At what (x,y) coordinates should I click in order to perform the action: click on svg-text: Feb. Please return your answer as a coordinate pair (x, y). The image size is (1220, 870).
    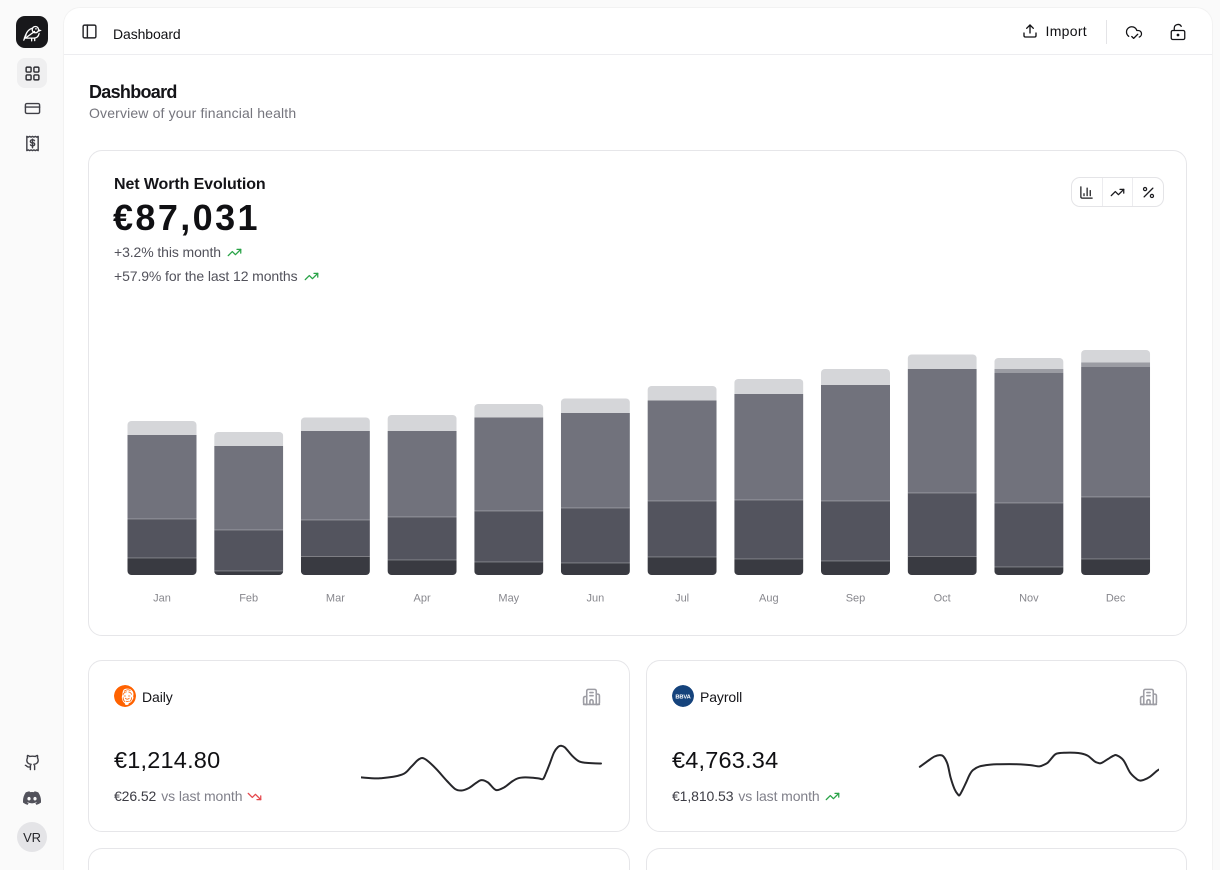
    Looking at the image, I should click on (248, 599).